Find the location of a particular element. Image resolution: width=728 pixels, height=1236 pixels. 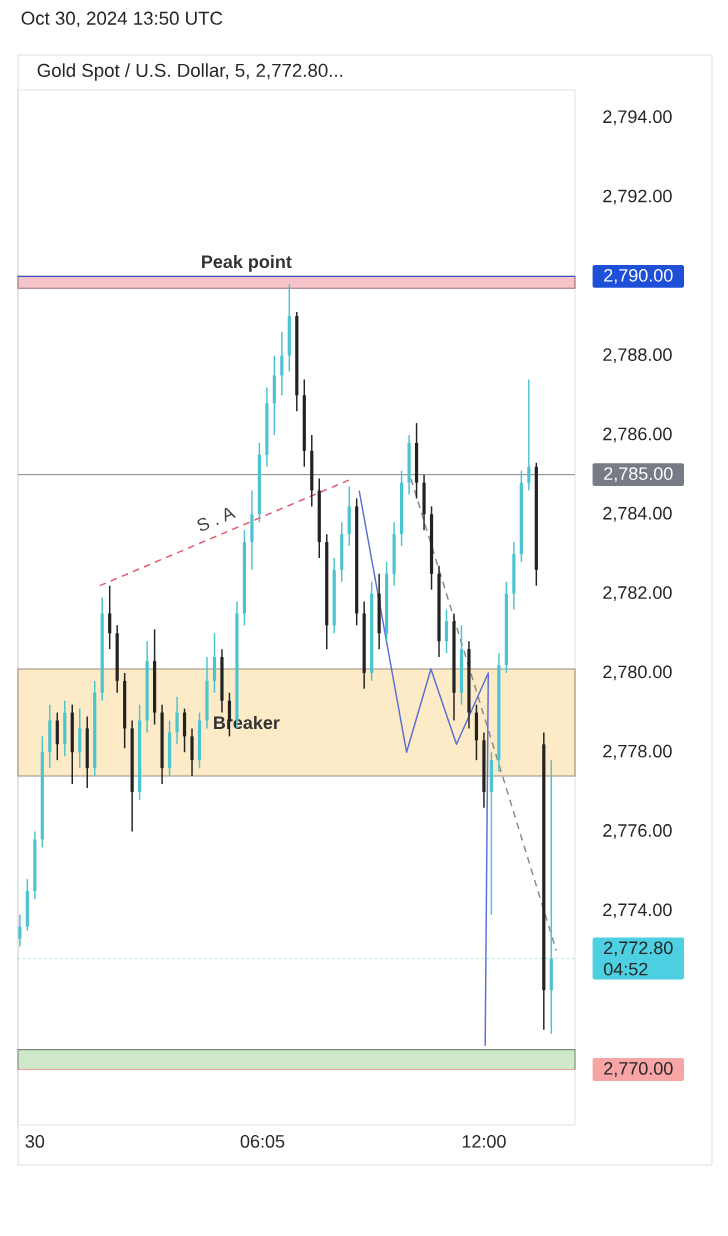

y-tick-label: 2,784.00 is located at coordinates (637, 514).